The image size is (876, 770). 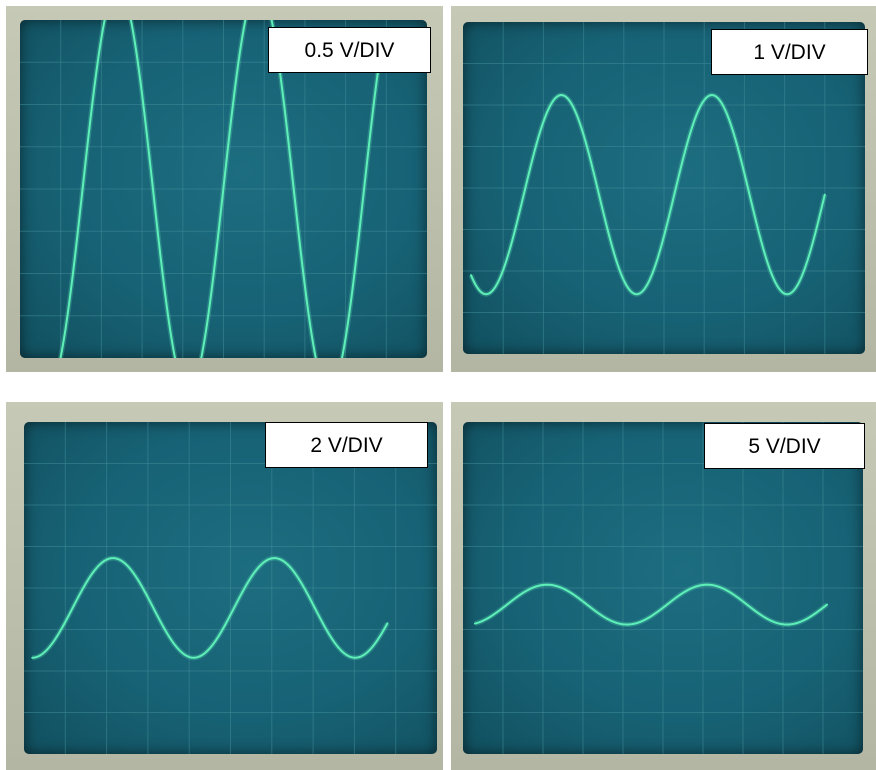 What do you see at coordinates (349, 50) in the screenshot?
I see `volts-per-div-label: 0.5 V/DIV` at bounding box center [349, 50].